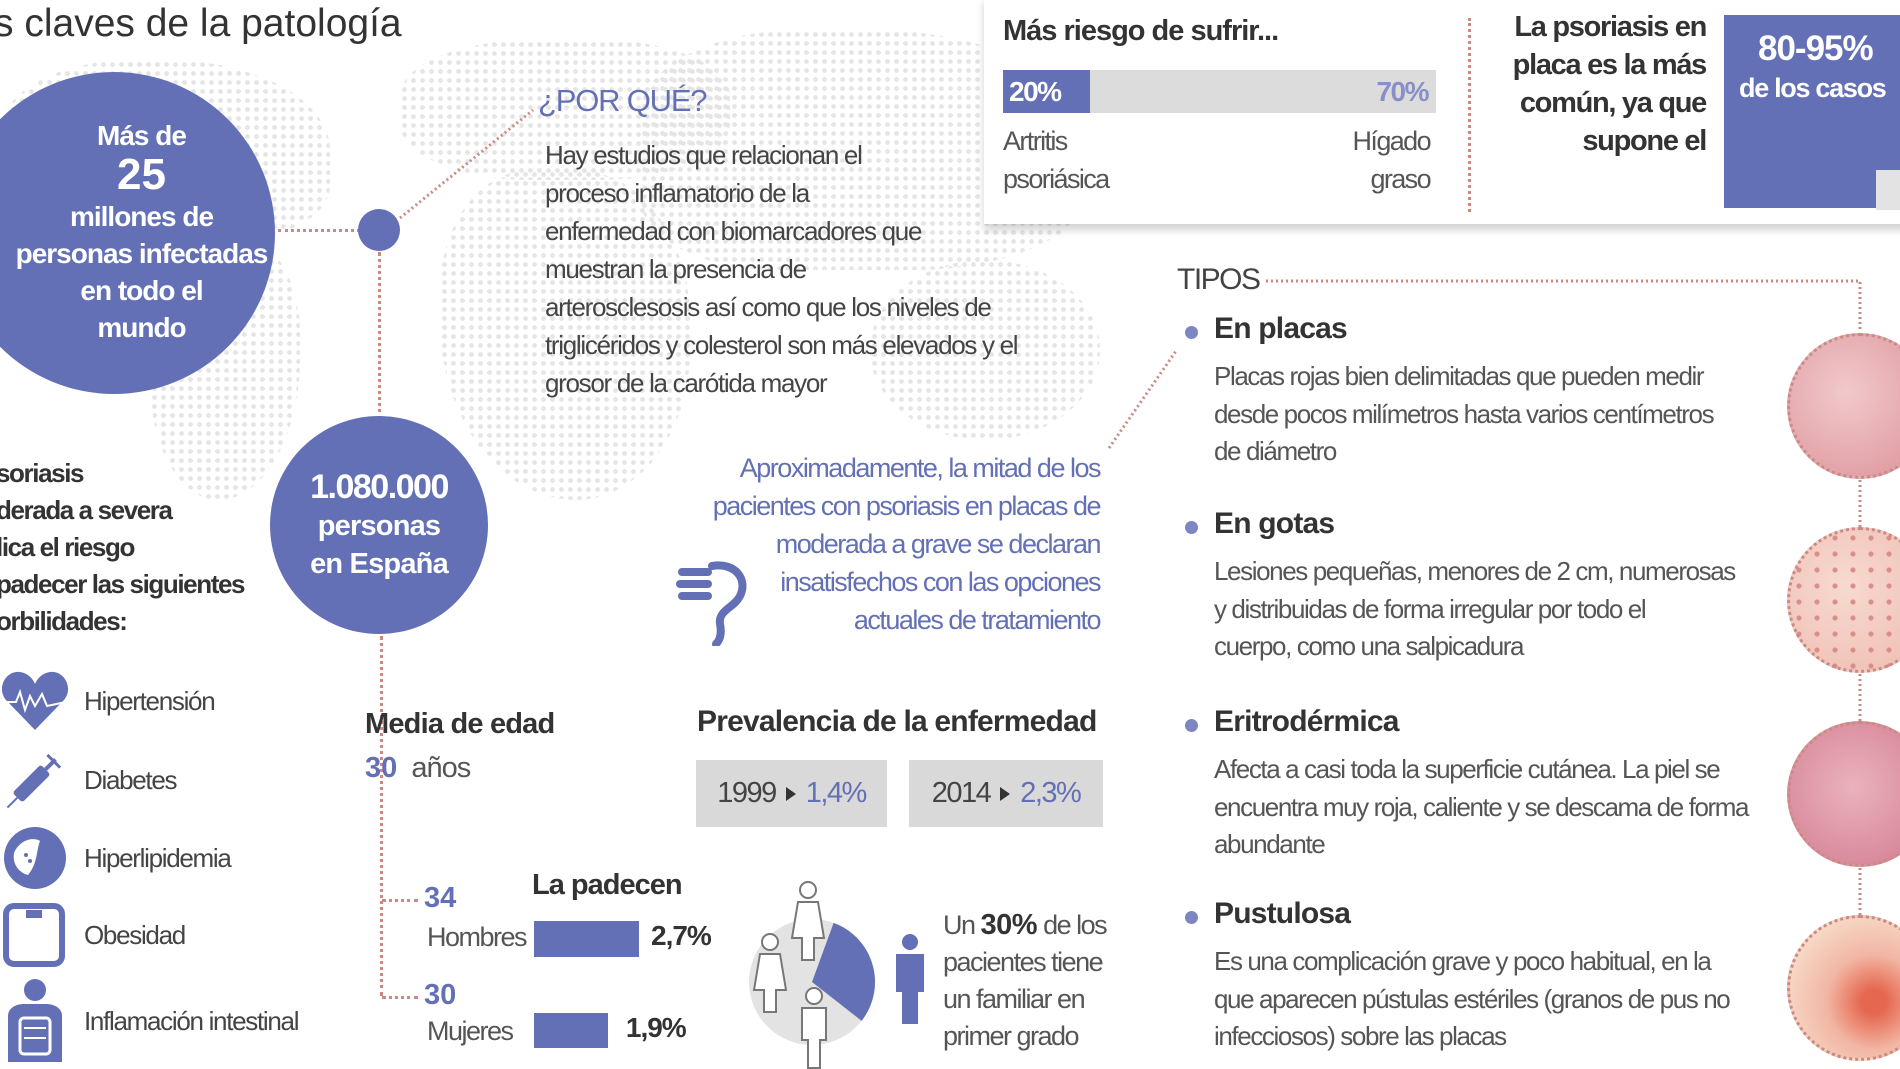  I want to click on risk-right-pct: 70%, so click(1402, 91).